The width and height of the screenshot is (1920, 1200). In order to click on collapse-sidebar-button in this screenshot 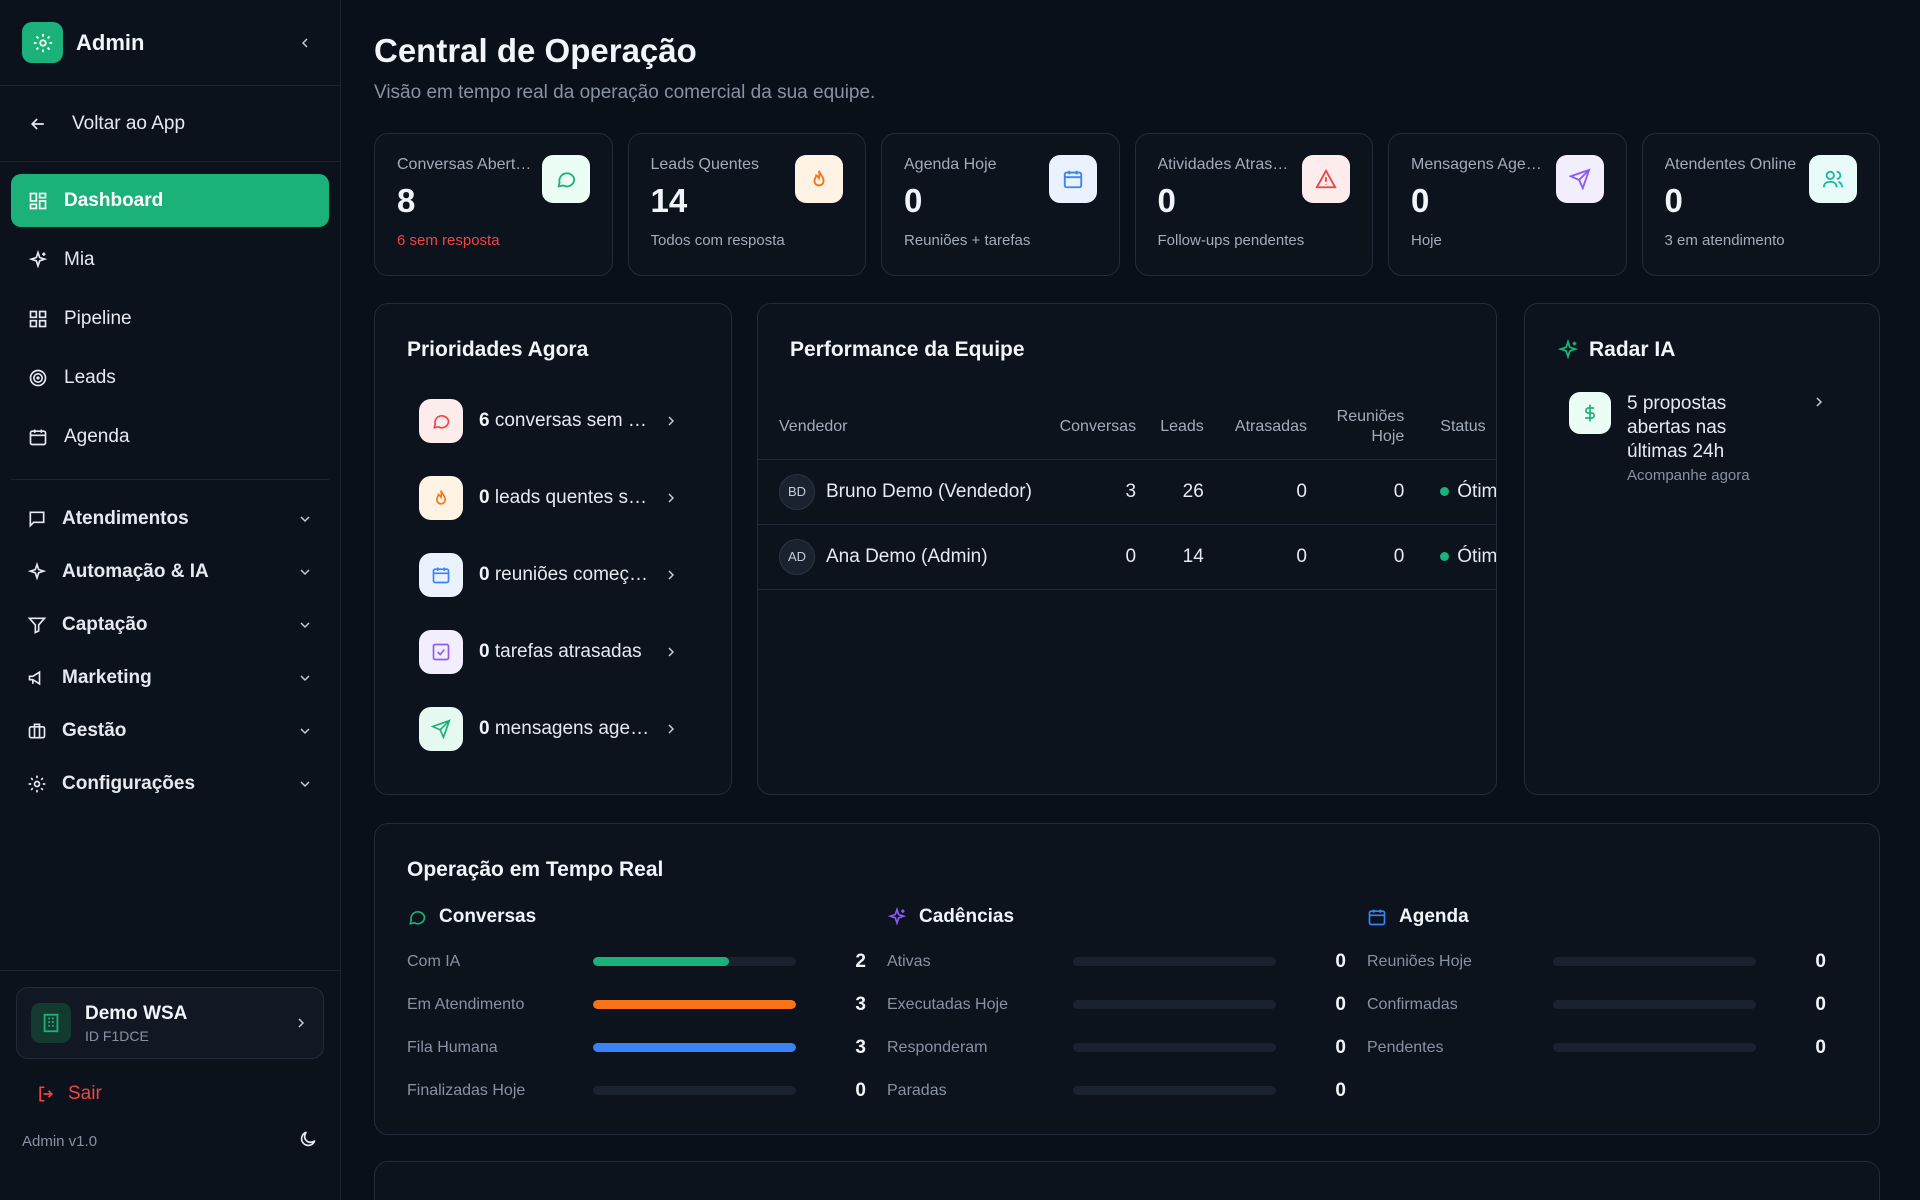, I will do `click(305, 43)`.